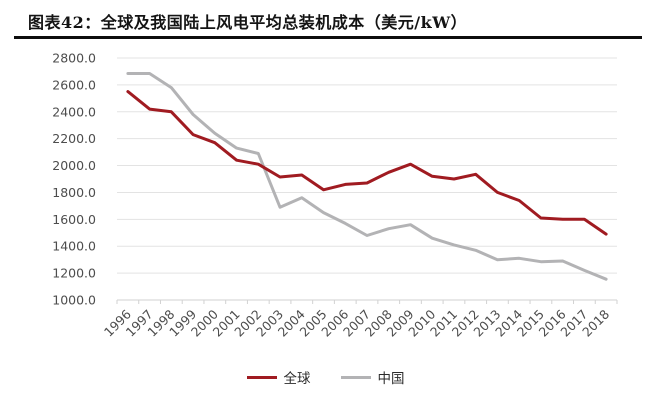  I want to click on y-tick-label-2000: 2000.0, so click(74, 165).